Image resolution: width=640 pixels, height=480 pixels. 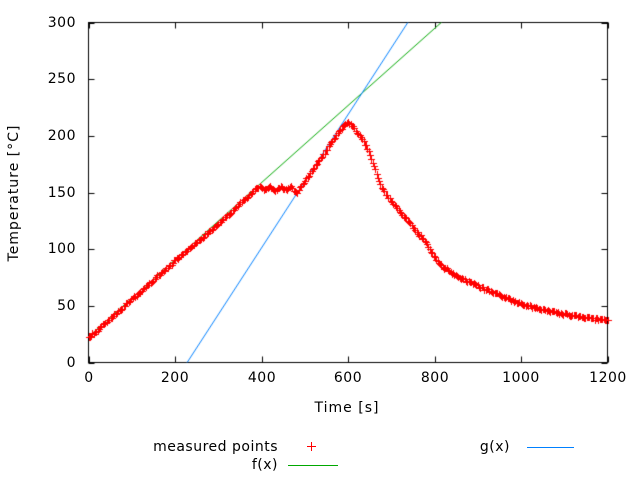 I want to click on legend-plus-marker-icon, so click(x=311, y=446).